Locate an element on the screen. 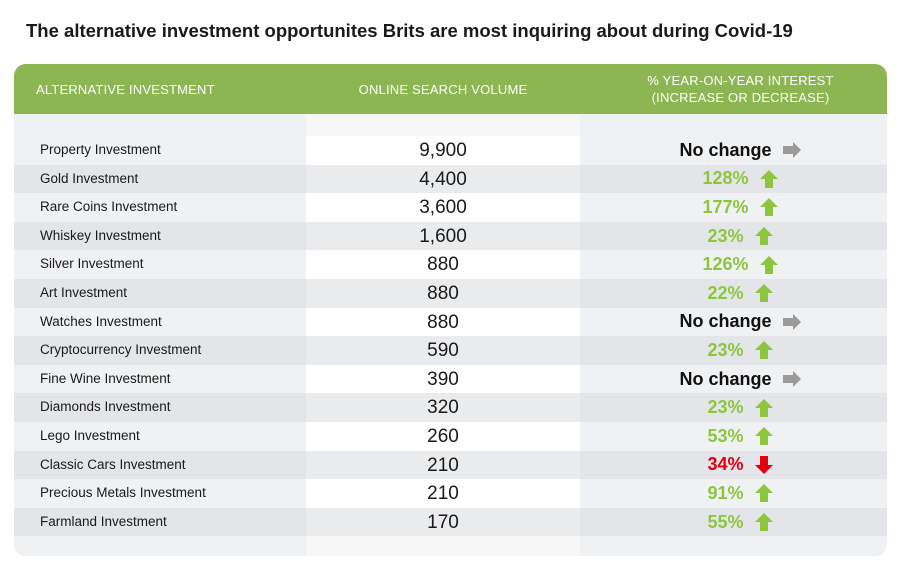 The image size is (900, 576). table-row: Classic Cars Investment 210 34% is located at coordinates (450, 465).